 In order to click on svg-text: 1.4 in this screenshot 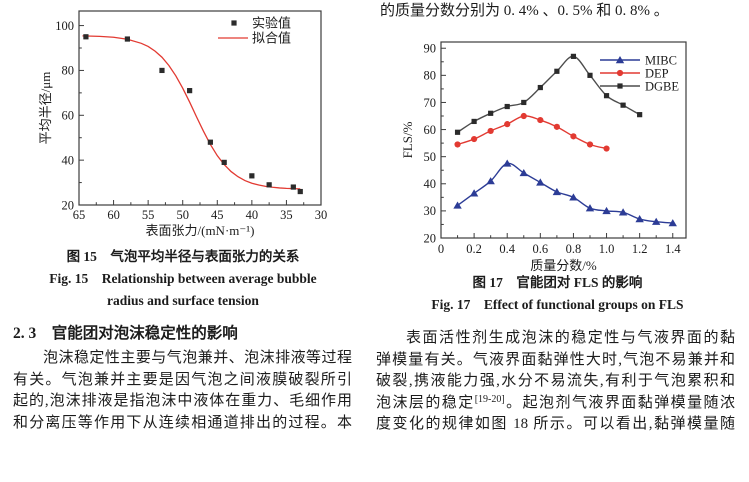, I will do `click(673, 249)`.